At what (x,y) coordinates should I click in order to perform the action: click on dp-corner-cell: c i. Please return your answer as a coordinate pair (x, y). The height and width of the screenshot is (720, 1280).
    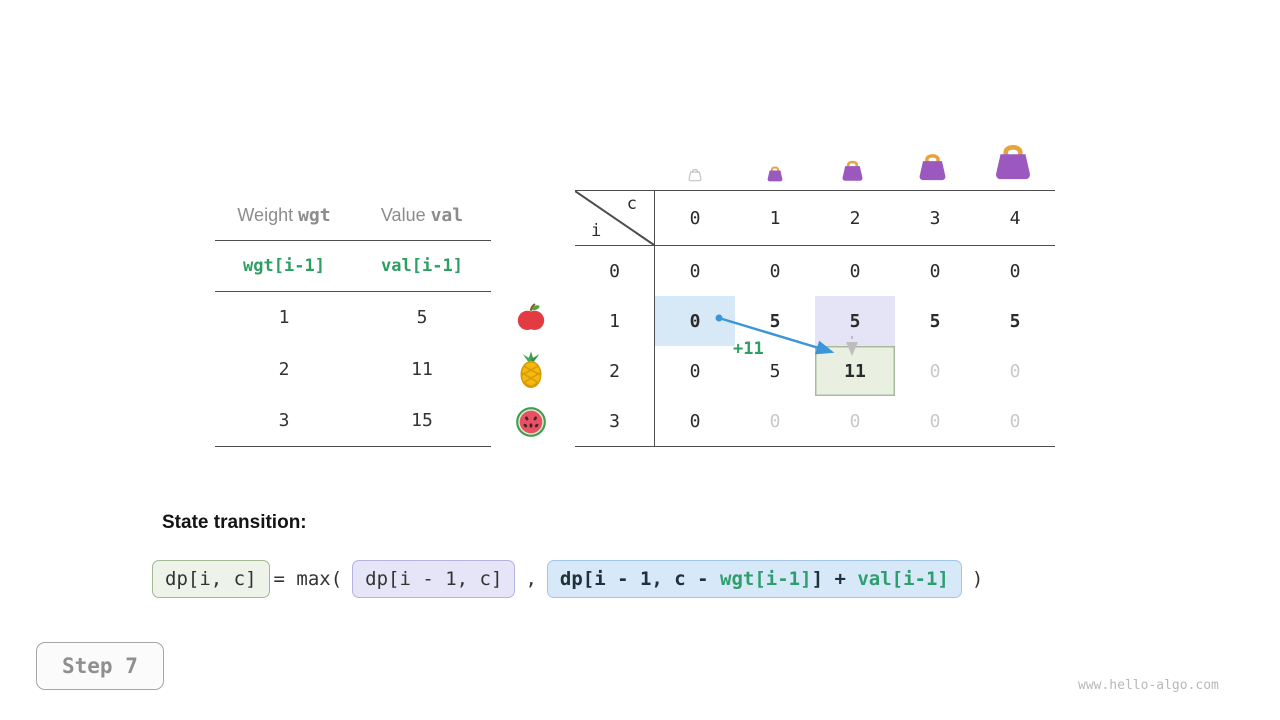
    Looking at the image, I should click on (615, 218).